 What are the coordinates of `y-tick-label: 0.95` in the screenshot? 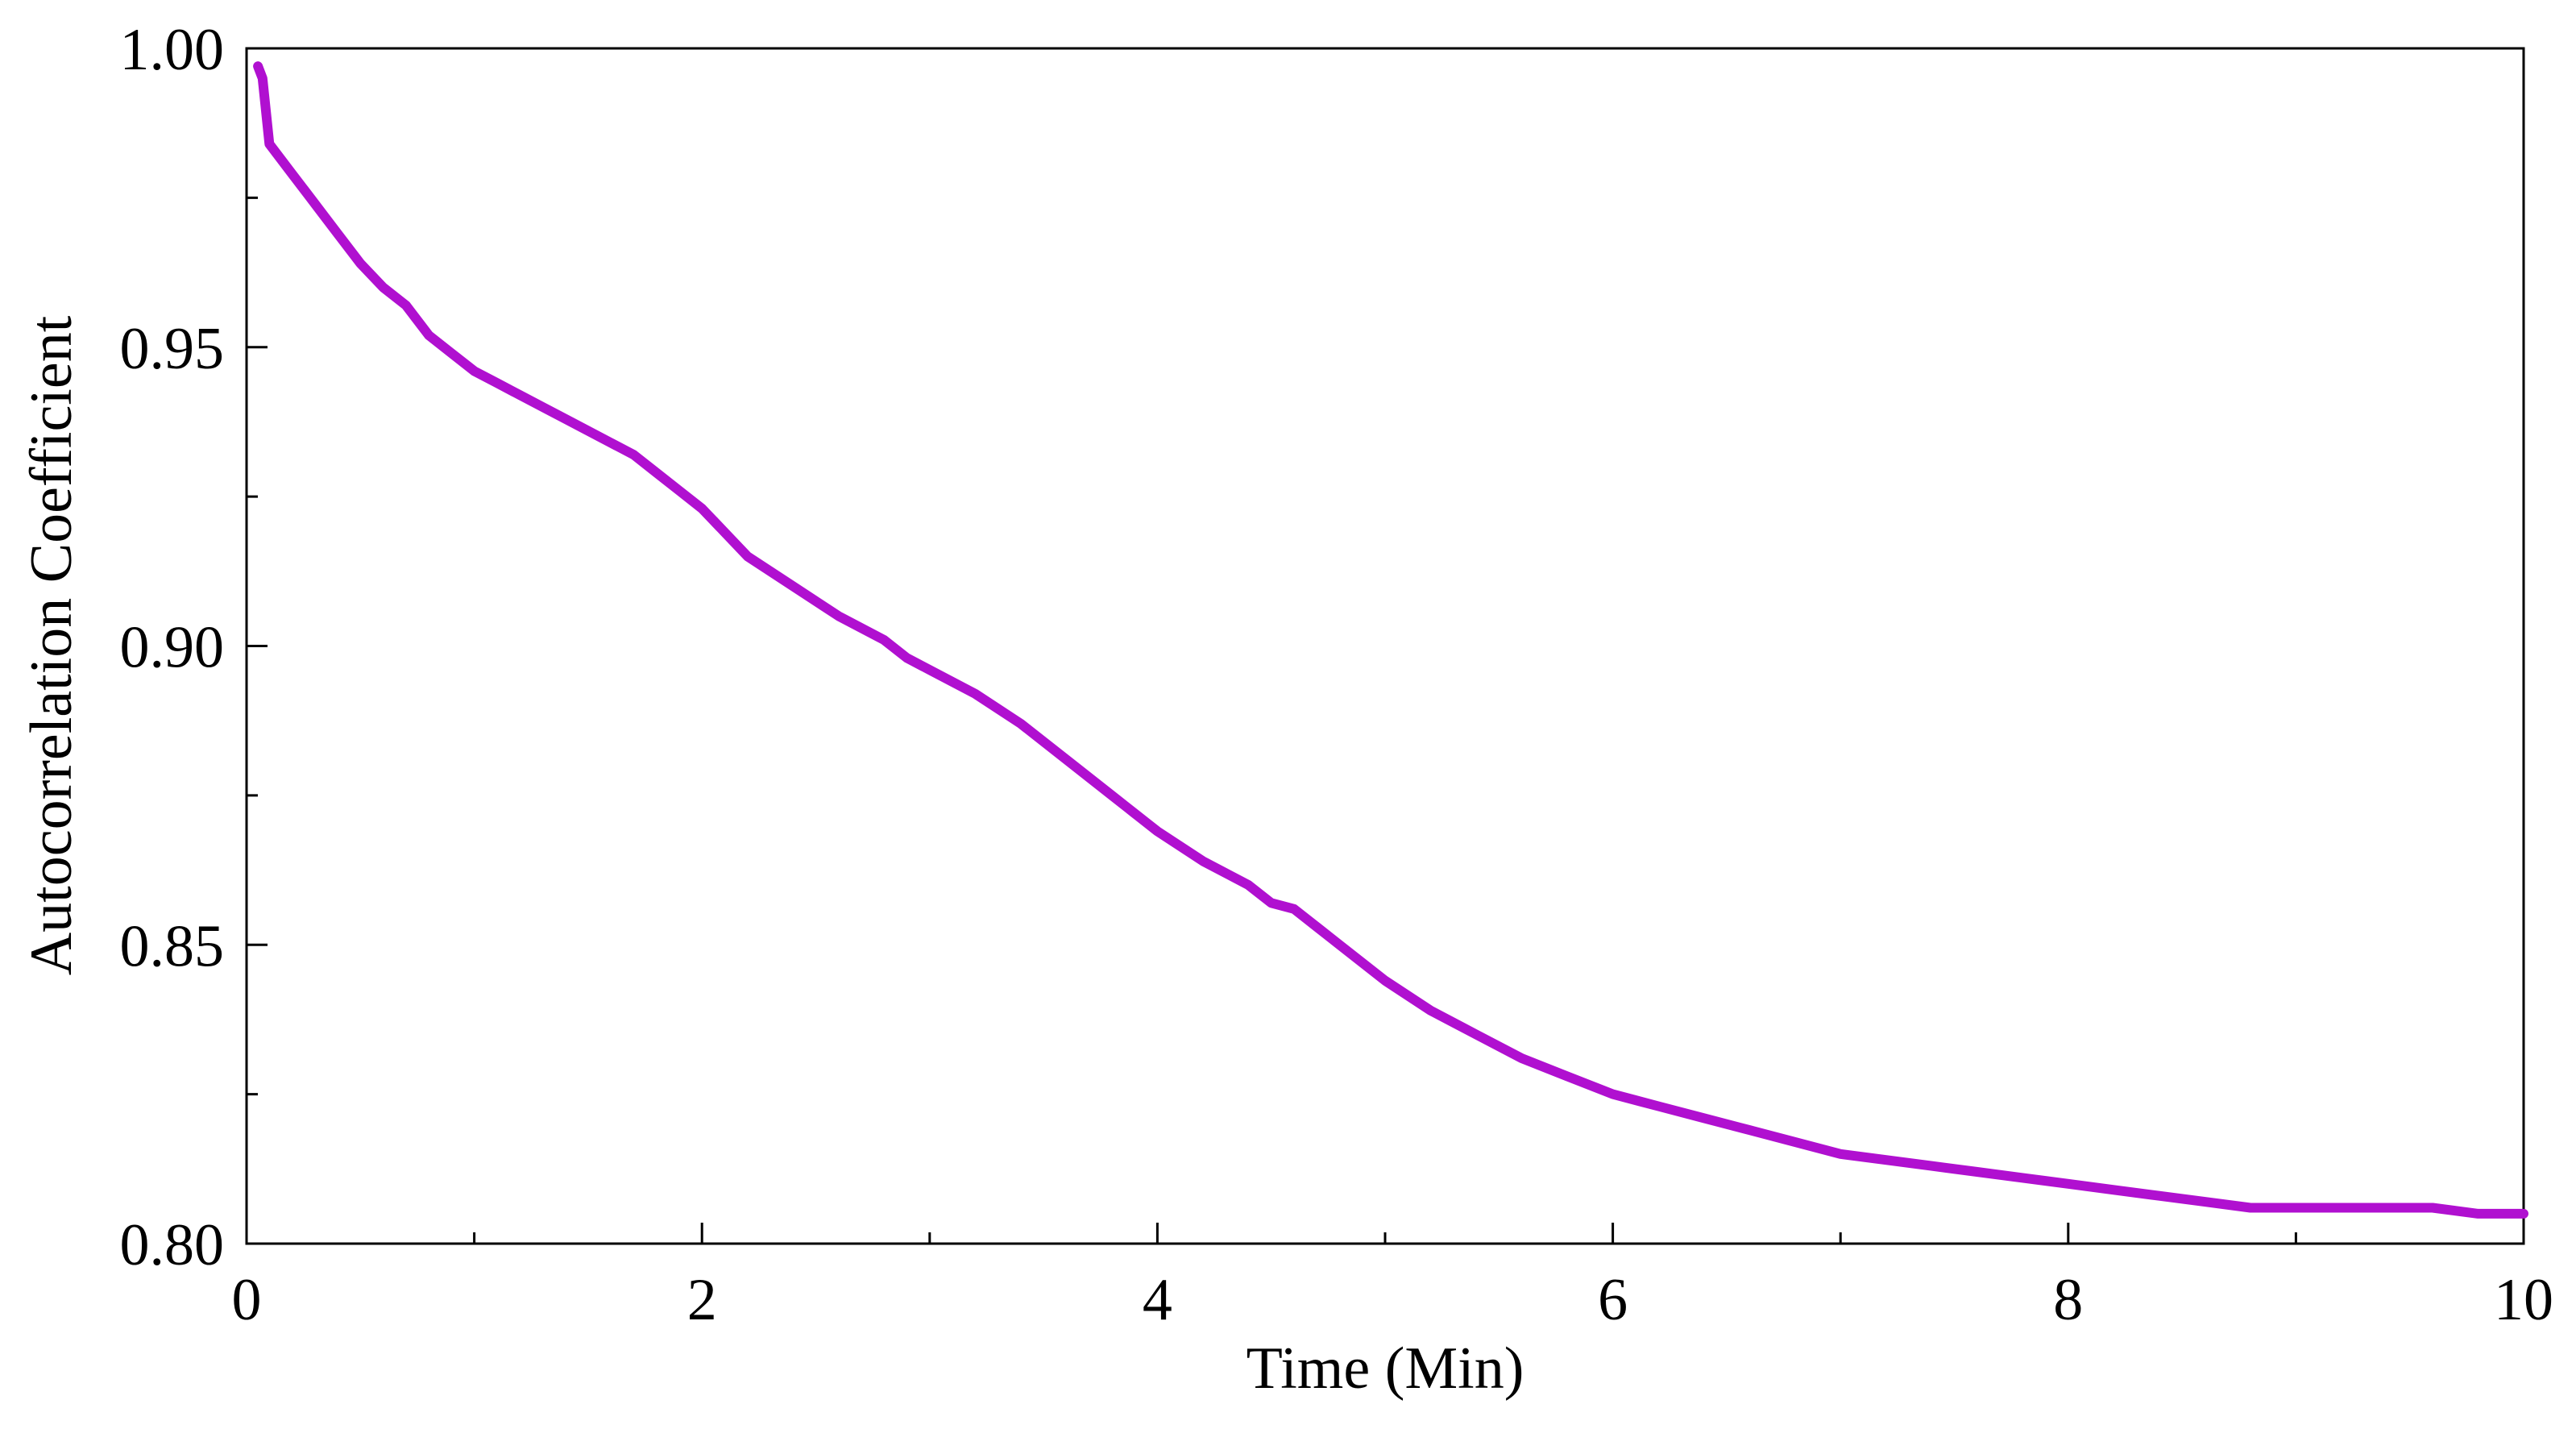 It's located at (172, 349).